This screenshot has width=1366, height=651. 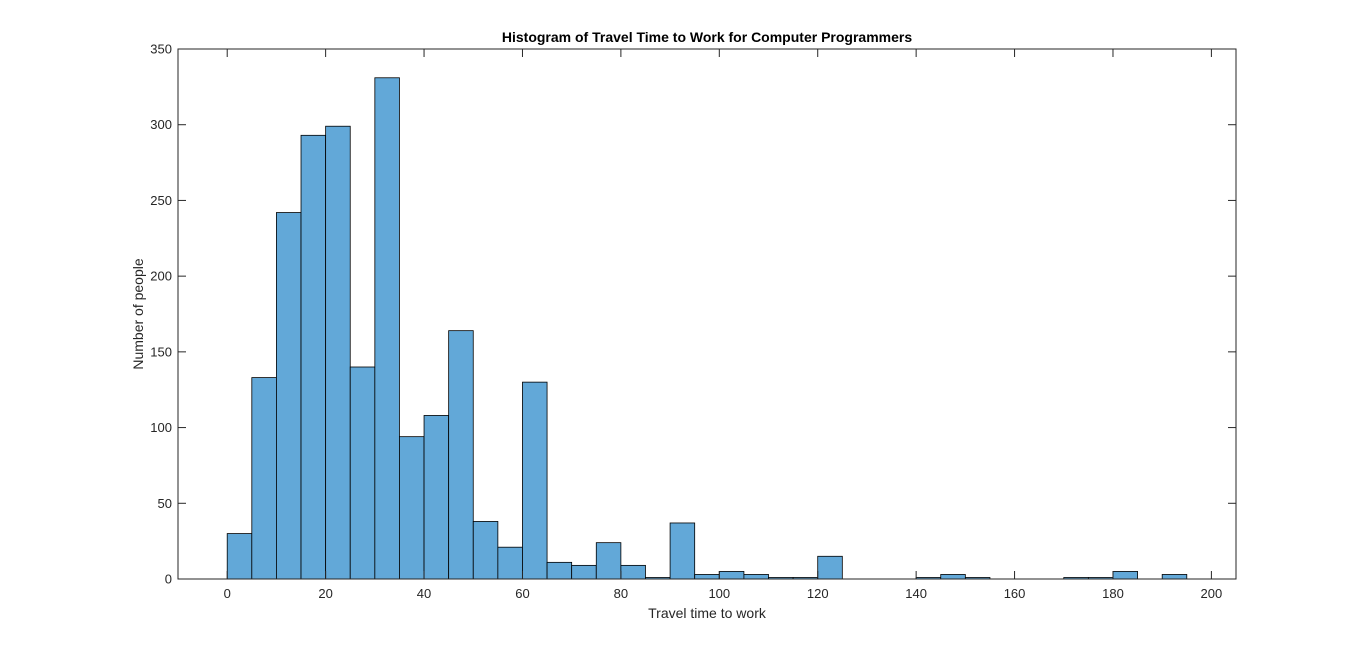 I want to click on x-tick-label: 140, so click(x=916, y=593).